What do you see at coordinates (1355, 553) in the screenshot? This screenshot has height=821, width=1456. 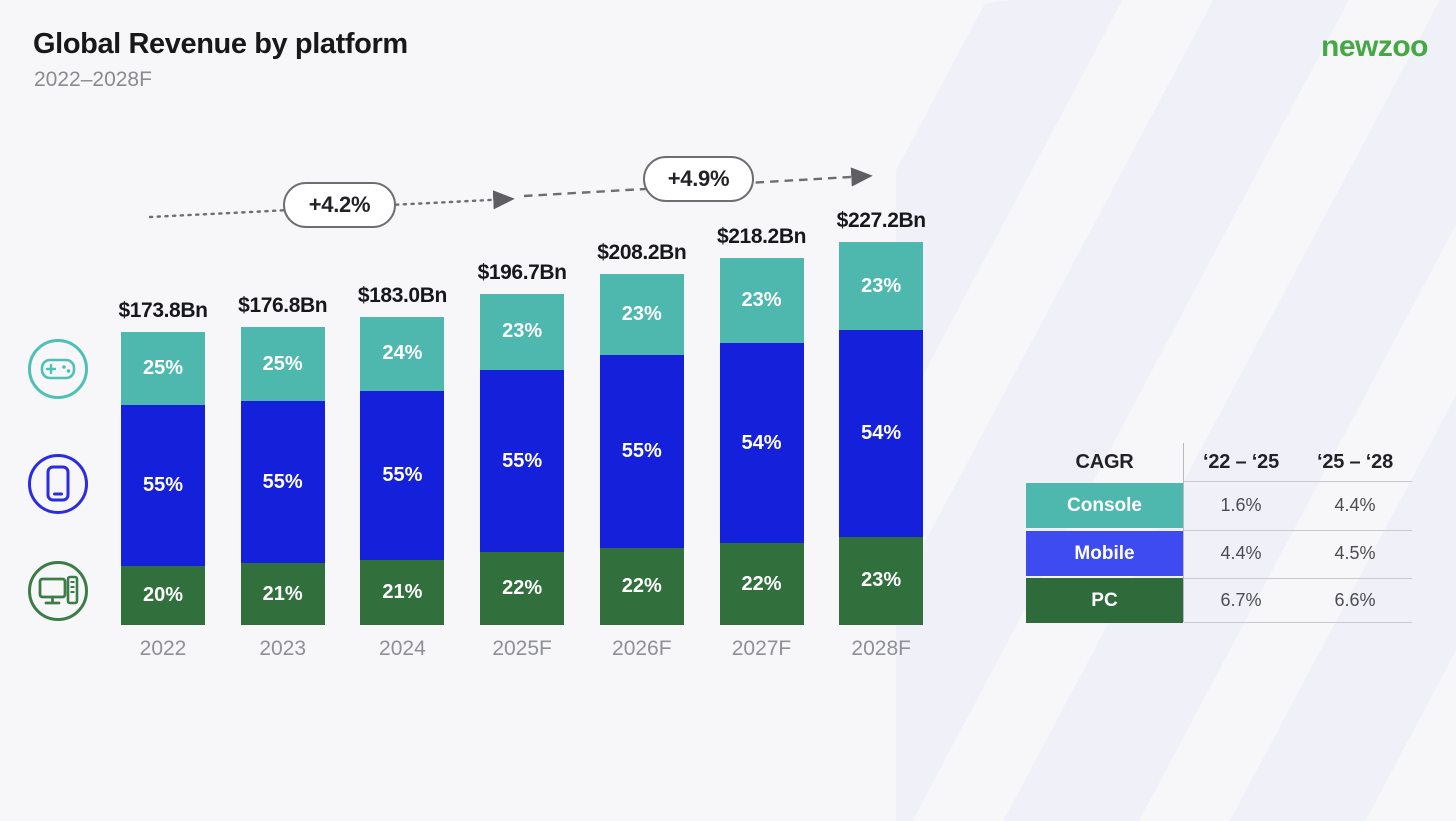 I see `cagr-value-mobile-2: 4.5%` at bounding box center [1355, 553].